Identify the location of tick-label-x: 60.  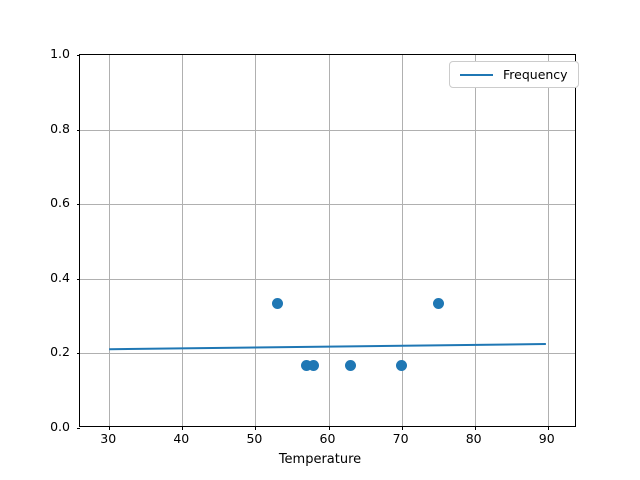
(327, 438).